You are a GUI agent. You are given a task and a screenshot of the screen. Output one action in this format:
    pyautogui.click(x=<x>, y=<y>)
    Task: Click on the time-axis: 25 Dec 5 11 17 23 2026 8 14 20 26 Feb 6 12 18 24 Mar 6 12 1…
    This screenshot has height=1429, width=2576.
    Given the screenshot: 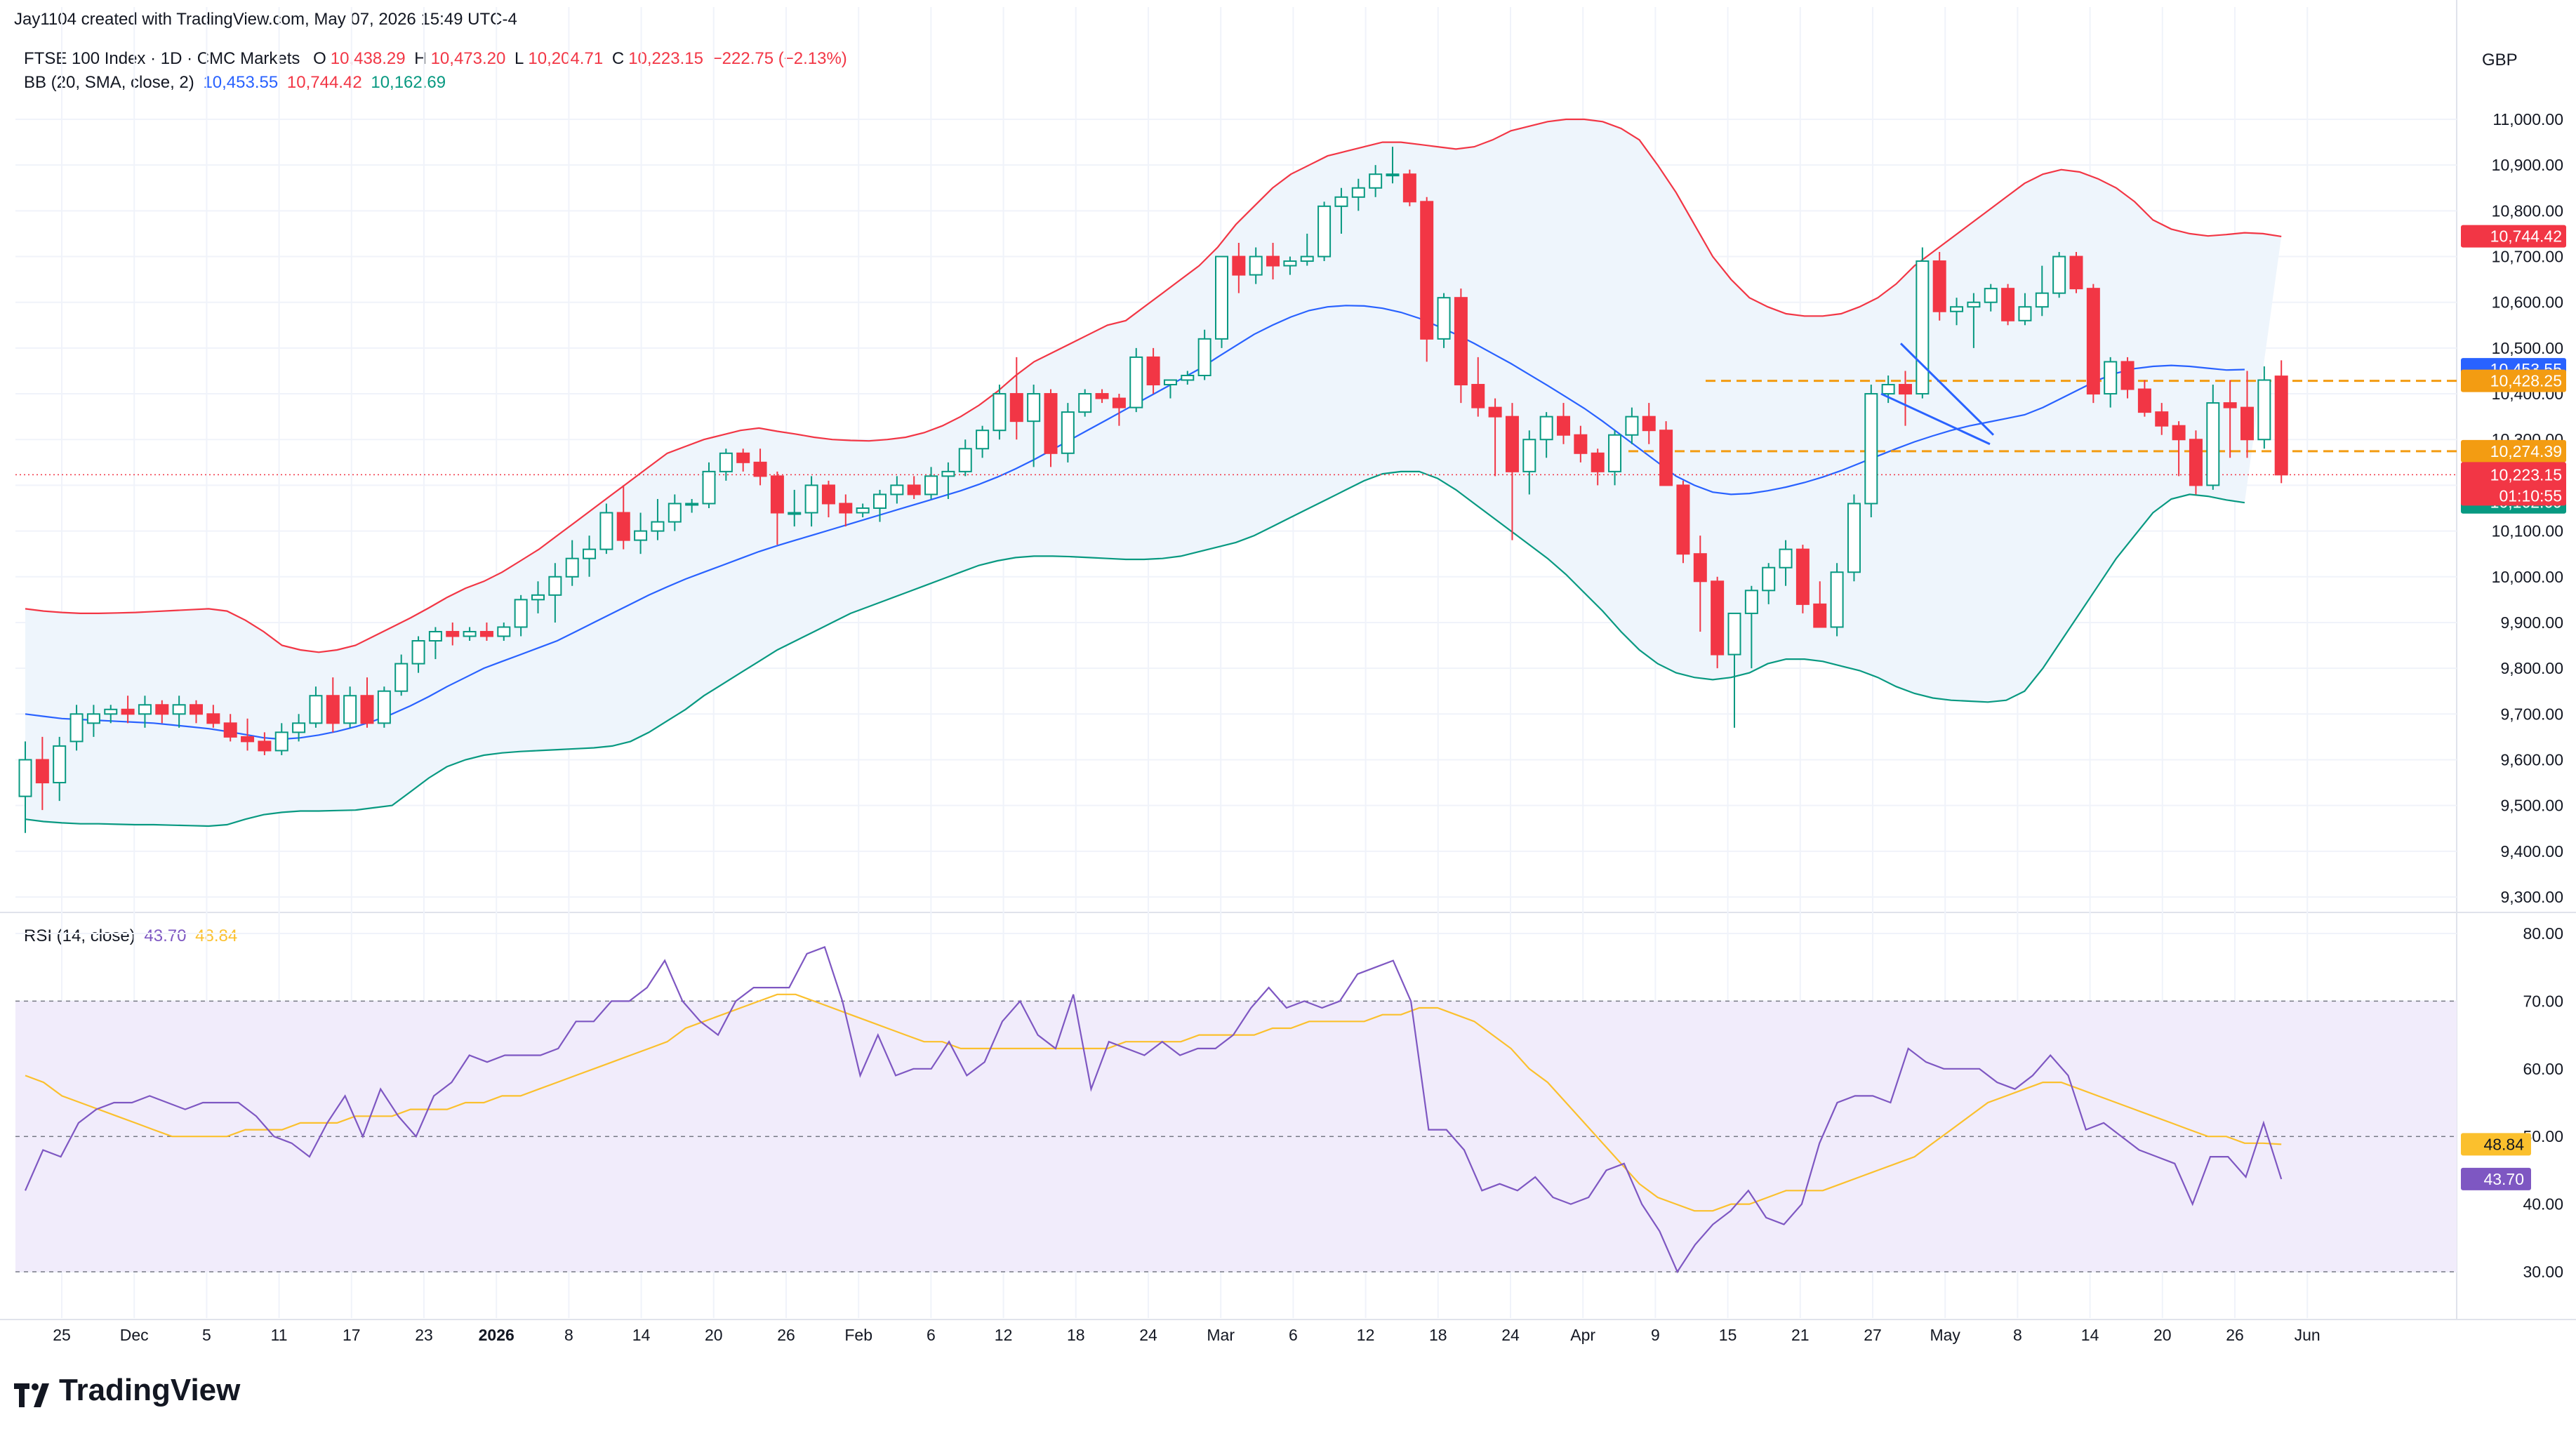 What is the action you would take?
    pyautogui.click(x=1187, y=1335)
    